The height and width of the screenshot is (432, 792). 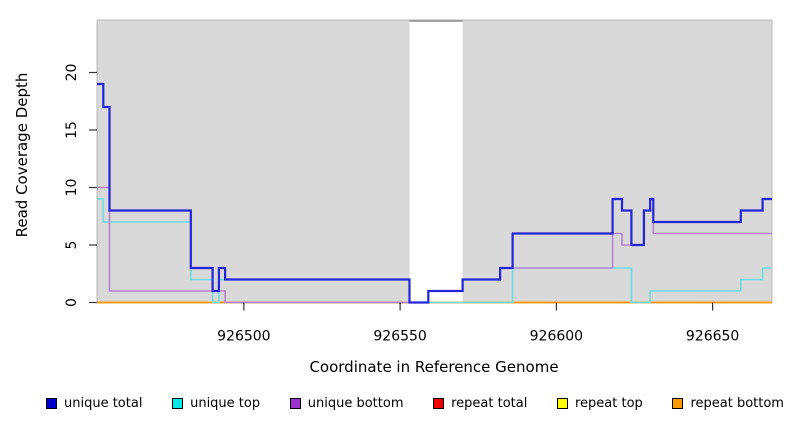 I want to click on legend-item-repeat-top: repeat top, so click(x=600, y=403).